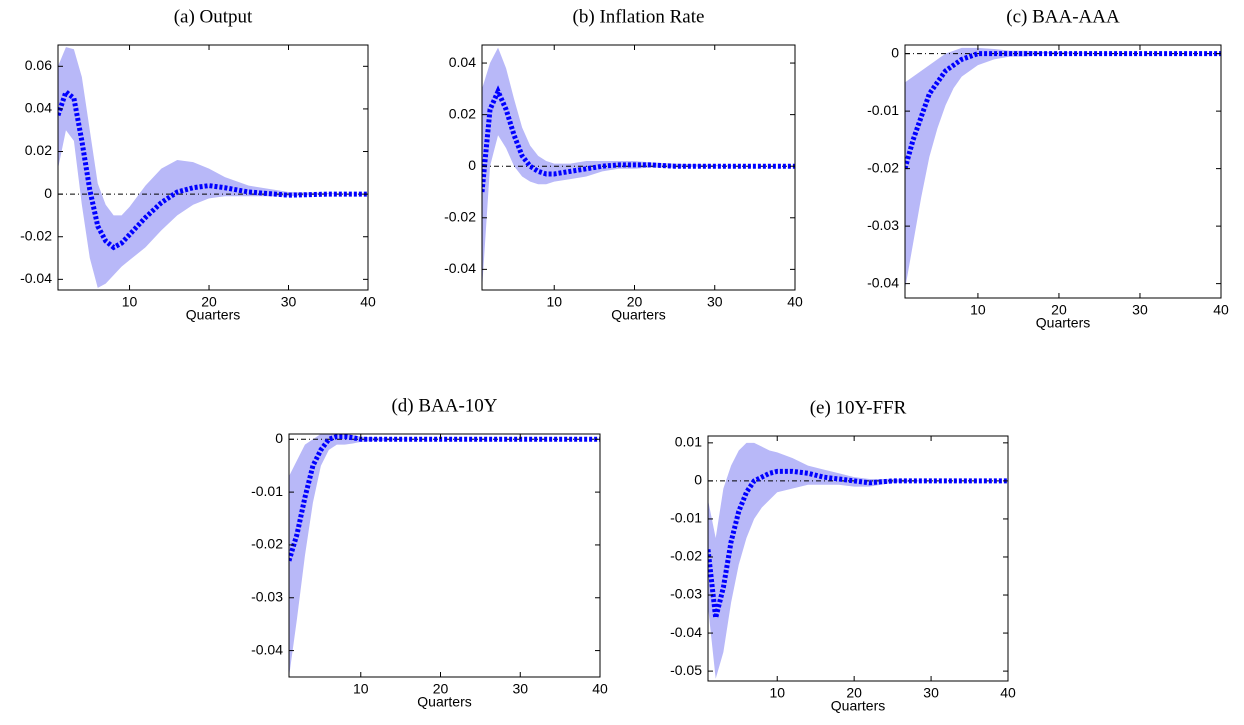 This screenshot has height=725, width=1244. Describe the element at coordinates (1063, 16) in the screenshot. I see `chart-title: (c) BAA-AAA` at that location.